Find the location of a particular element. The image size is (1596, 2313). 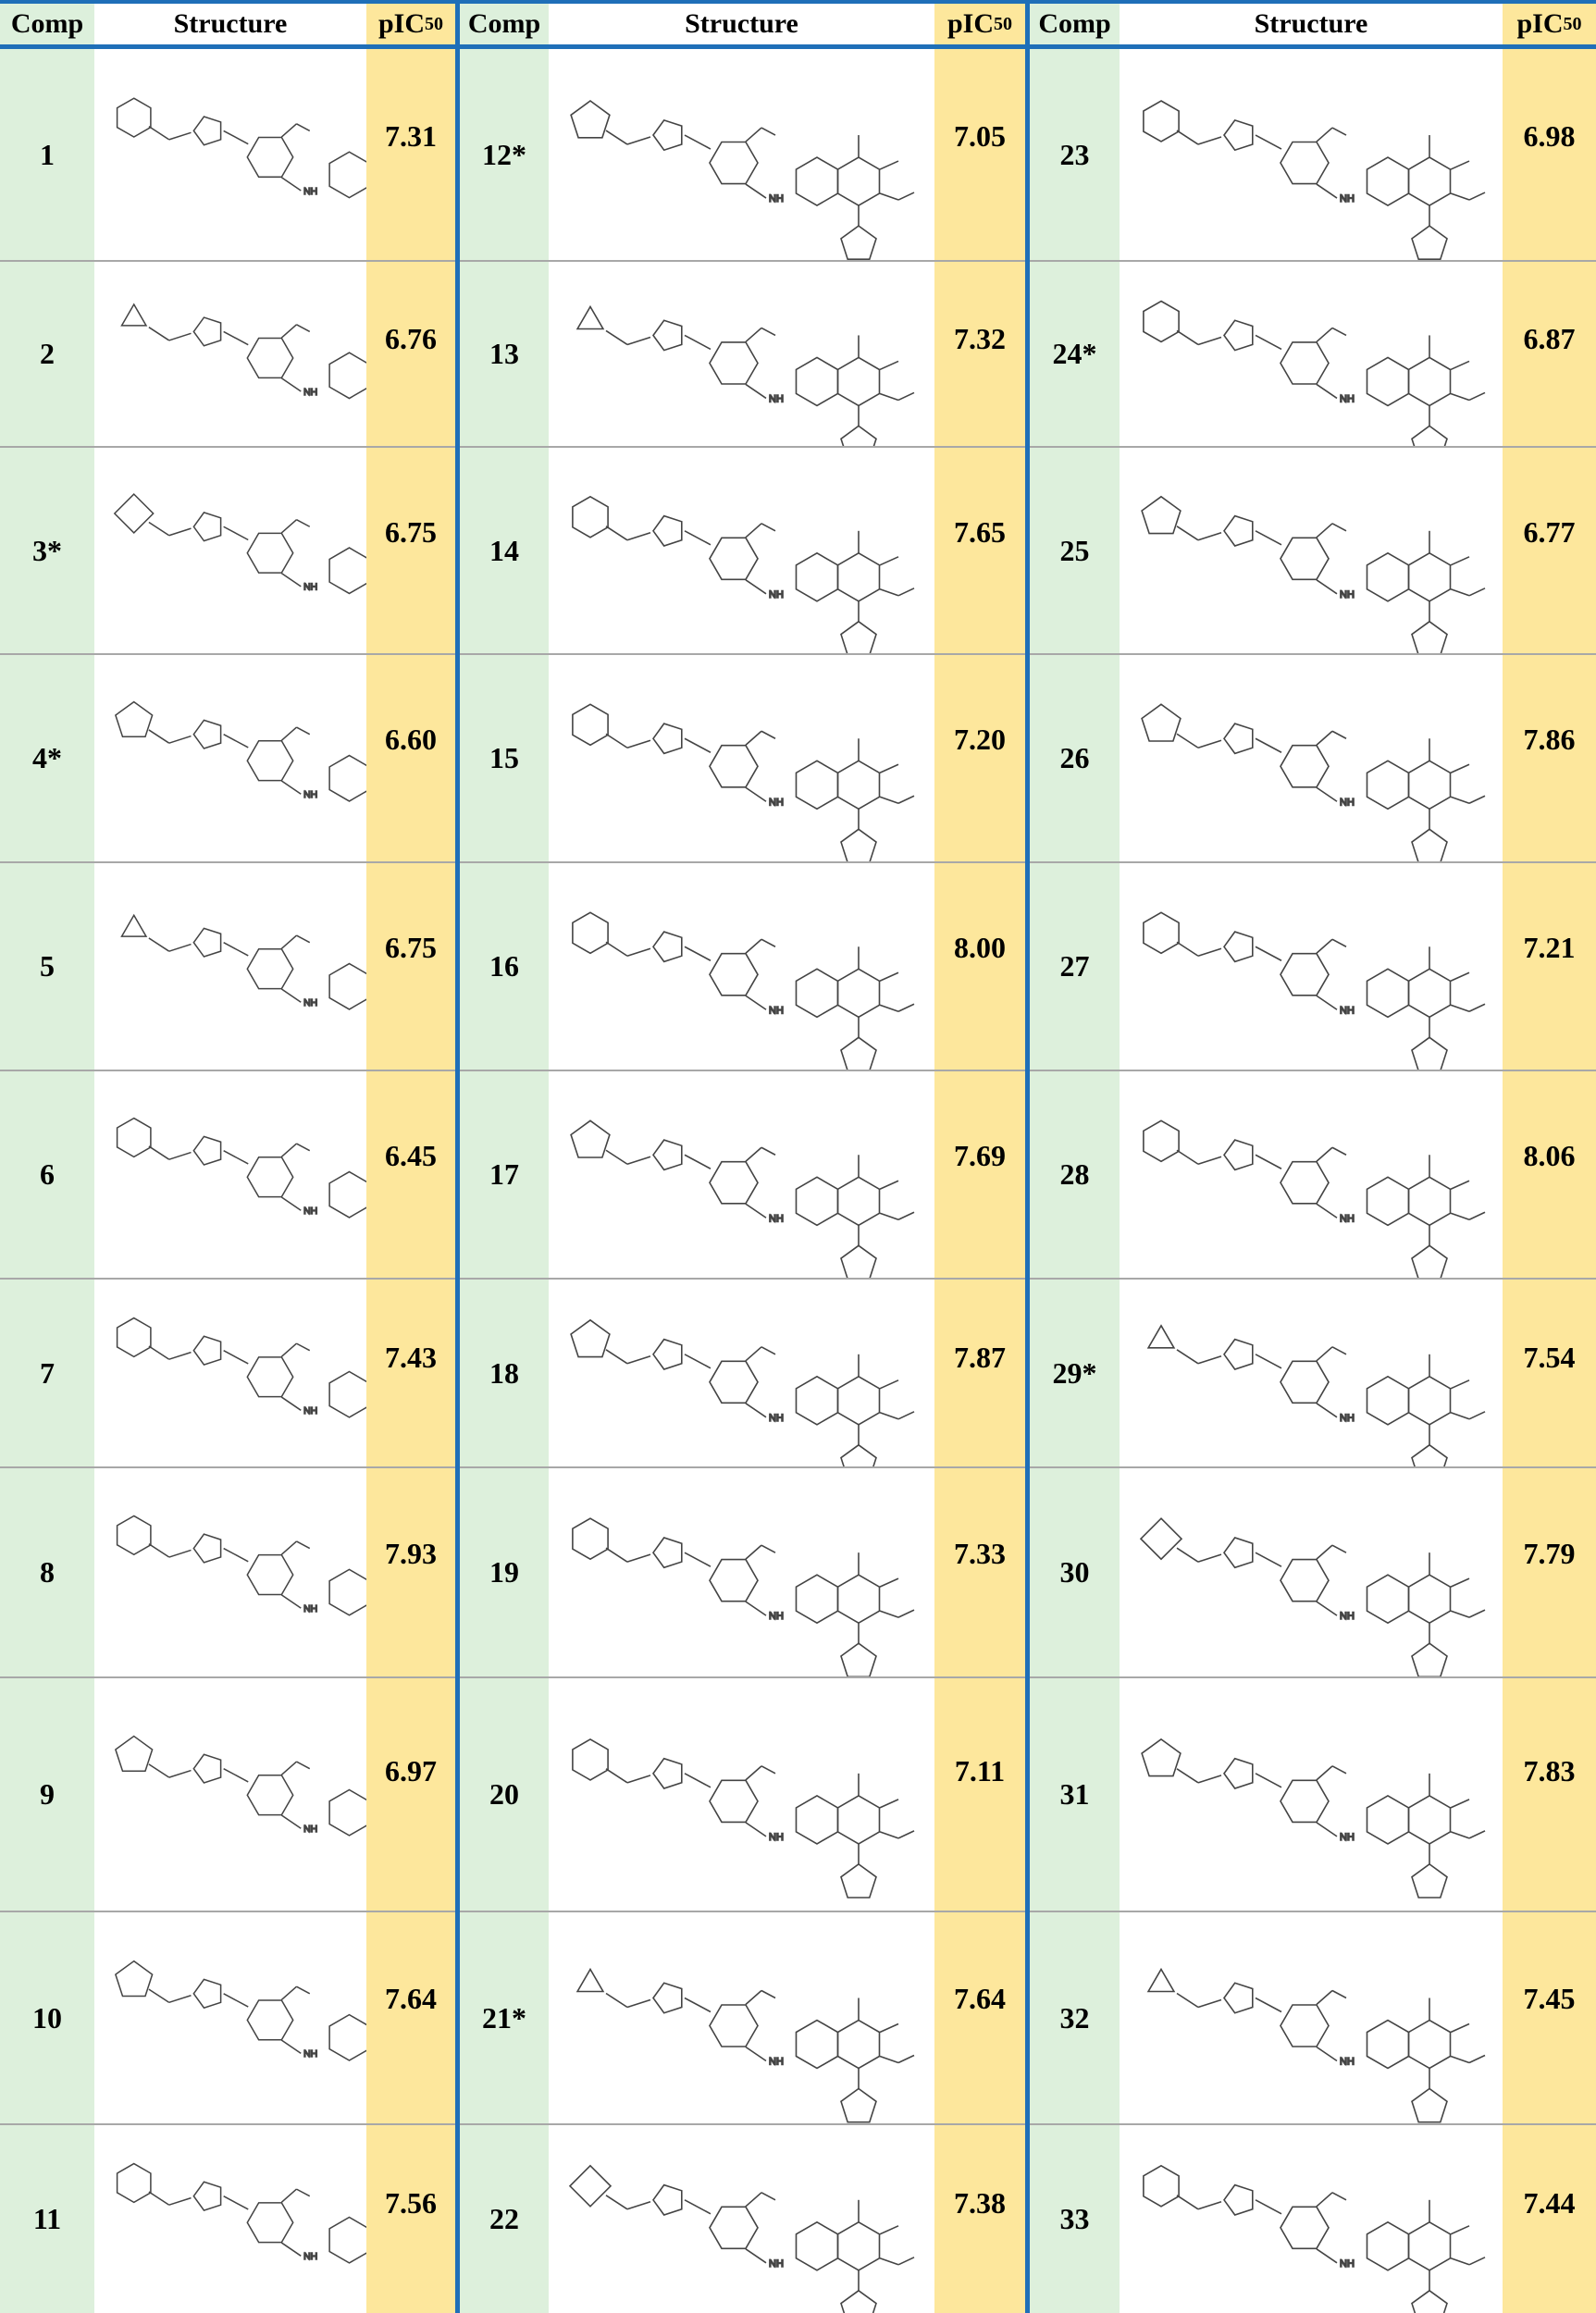

comp-number: 19 is located at coordinates (504, 1572).